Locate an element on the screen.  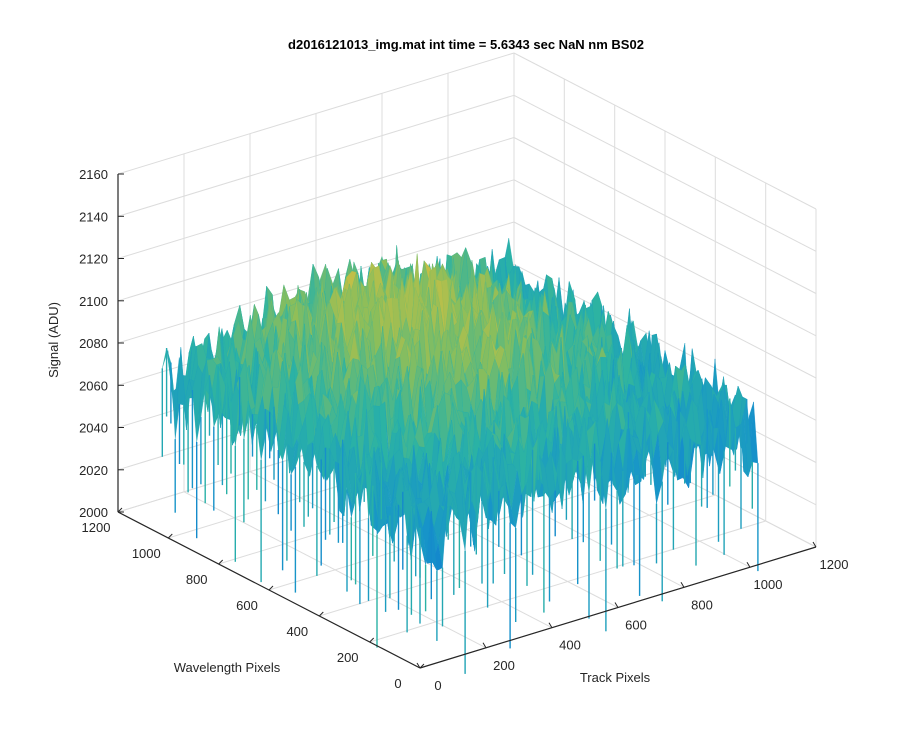
z-tick-label: 2120 is located at coordinates (93, 259).